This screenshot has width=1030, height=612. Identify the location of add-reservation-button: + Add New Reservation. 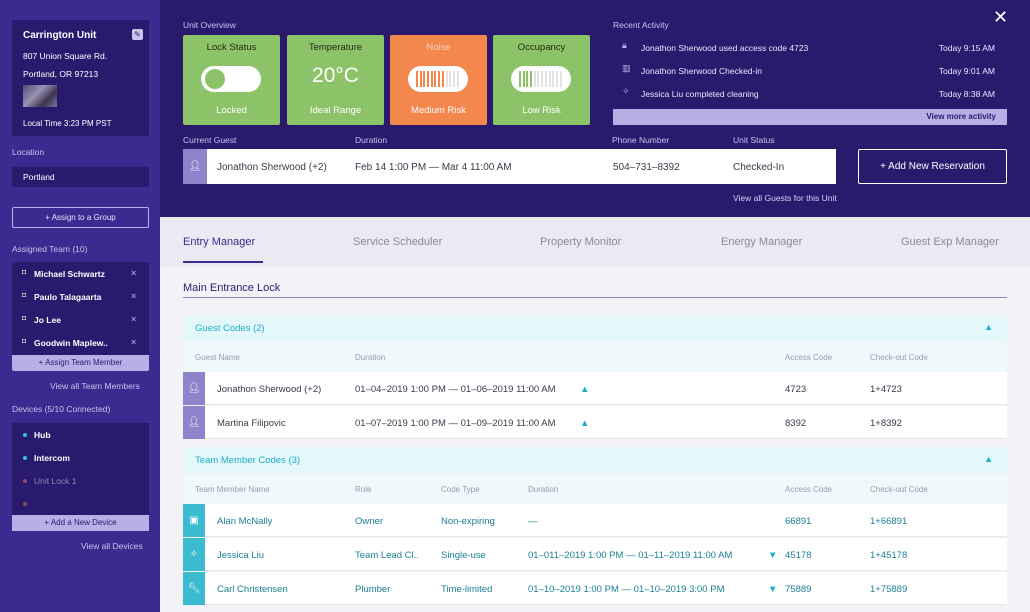
(932, 166).